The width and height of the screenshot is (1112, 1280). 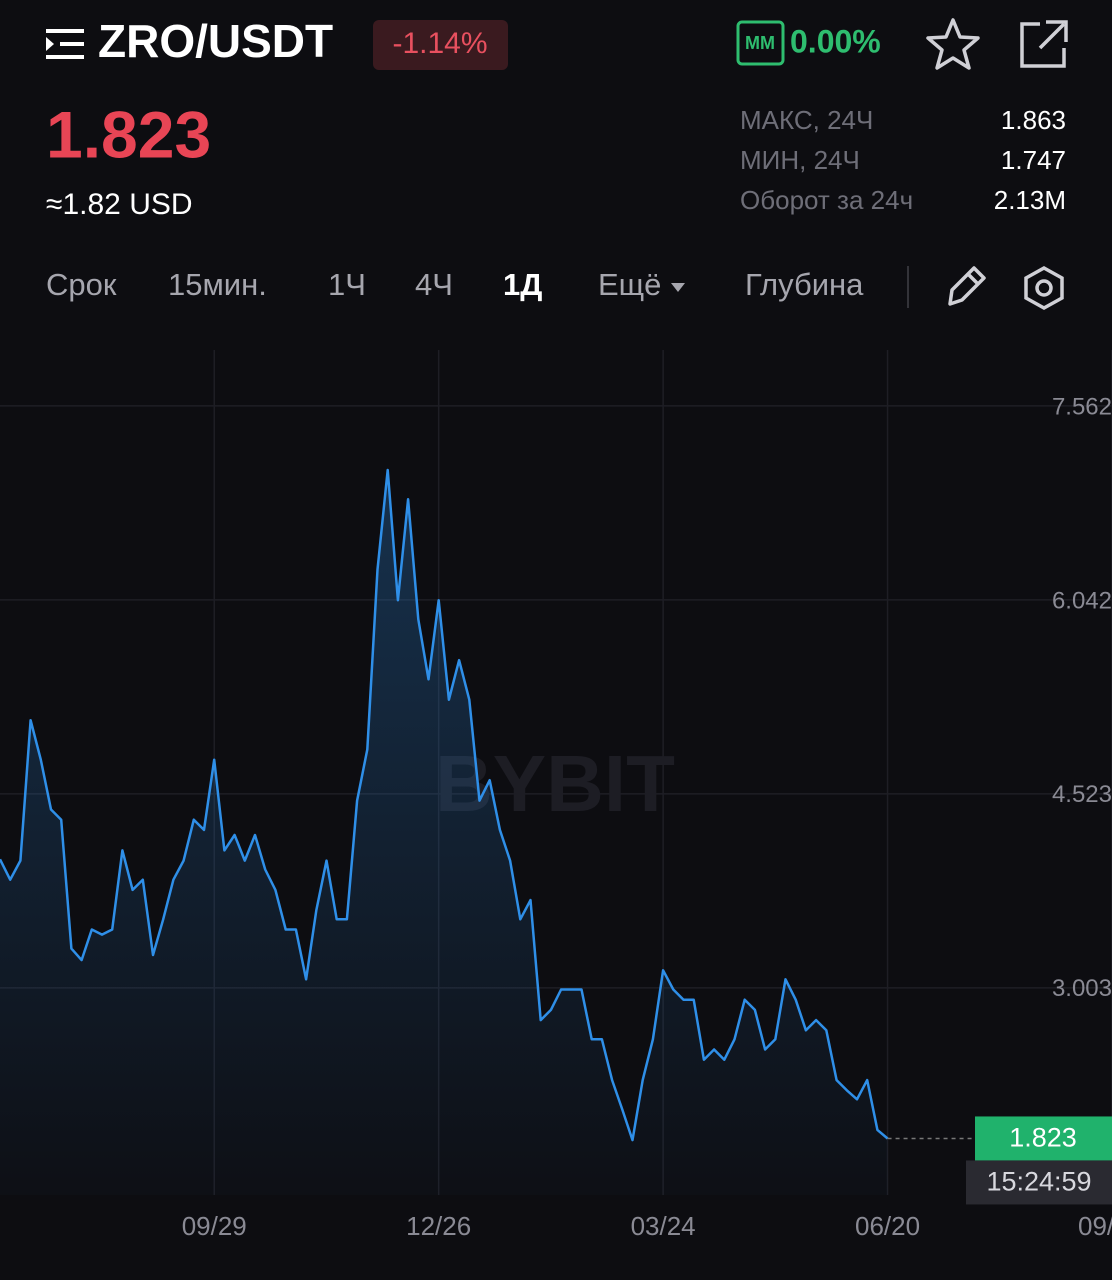 I want to click on x-tick-label: 03/24, so click(x=663, y=1226).